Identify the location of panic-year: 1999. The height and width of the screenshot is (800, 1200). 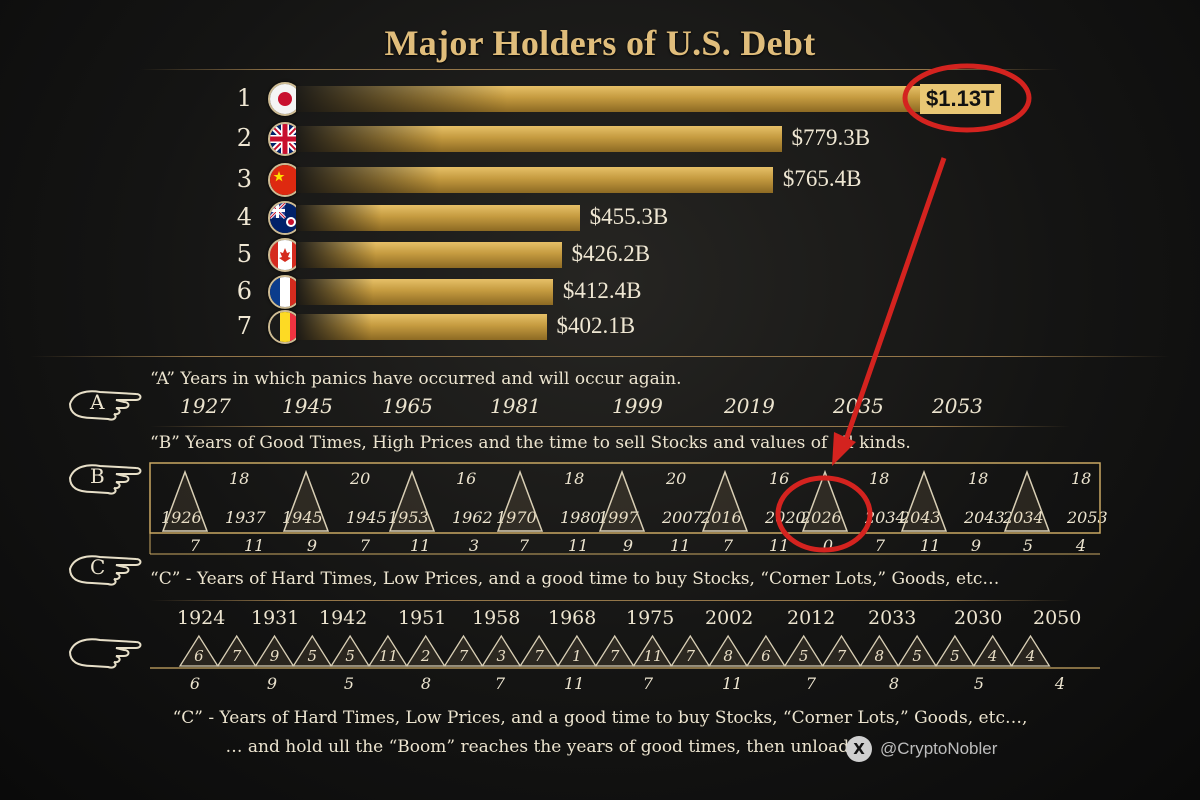
(637, 406).